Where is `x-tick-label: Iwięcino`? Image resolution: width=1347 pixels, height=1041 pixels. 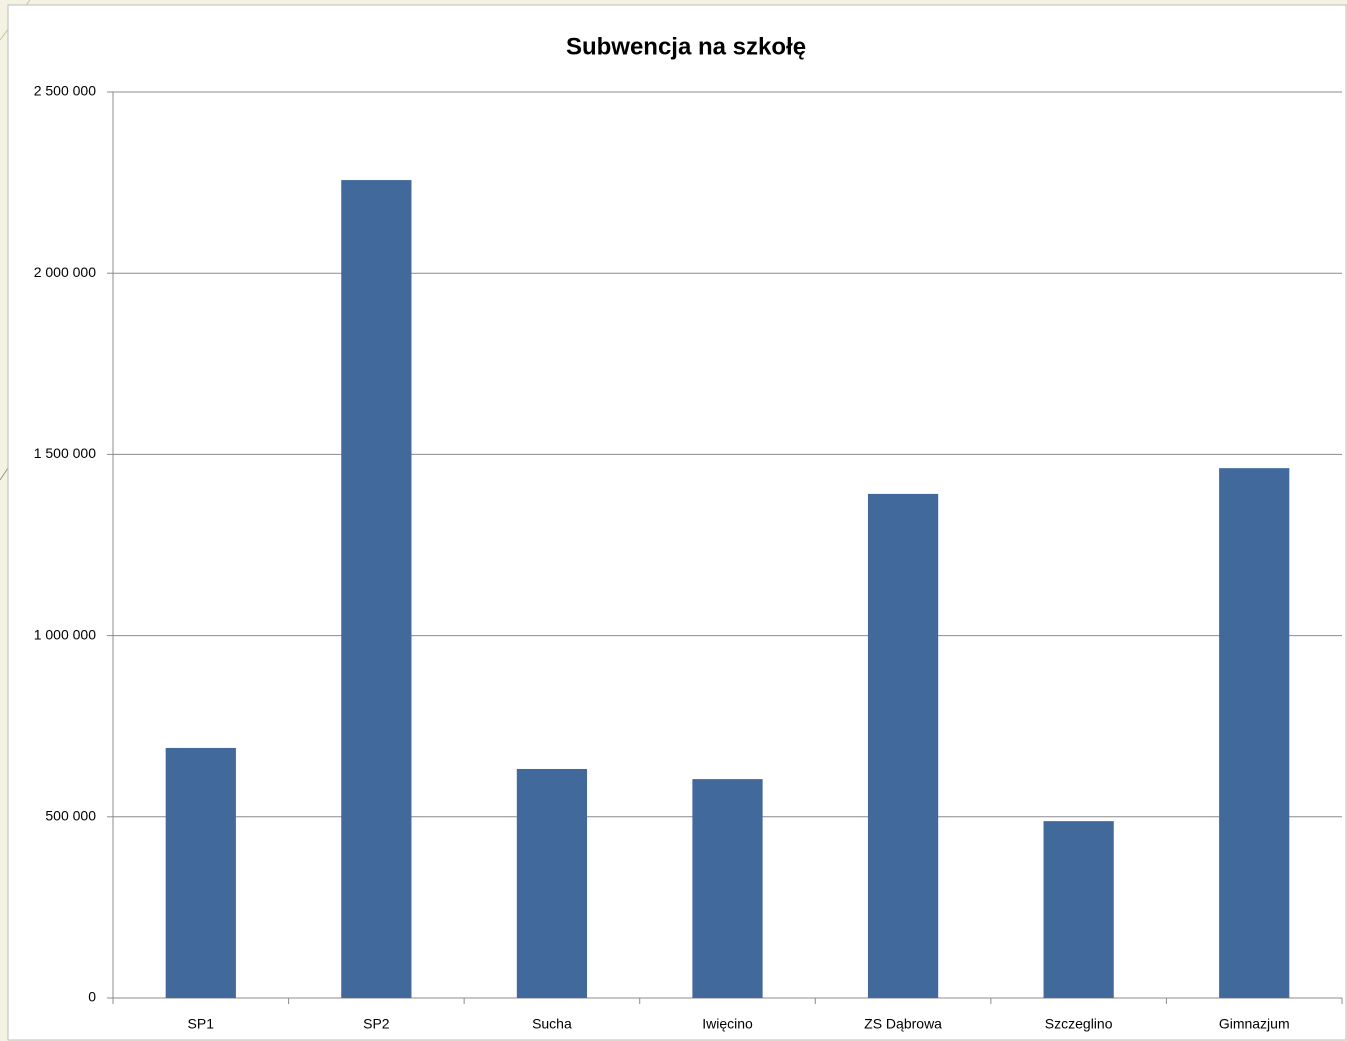 x-tick-label: Iwięcino is located at coordinates (727, 1024).